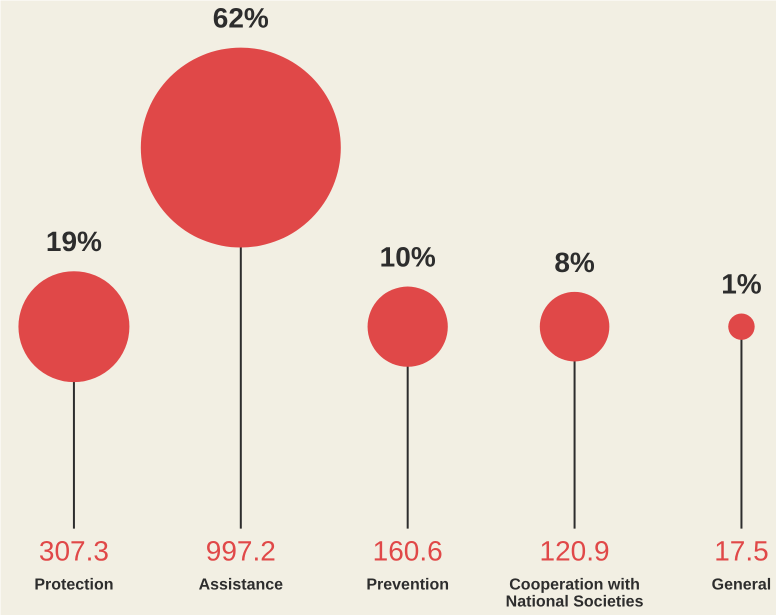  What do you see at coordinates (408, 585) in the screenshot?
I see `x-tick-label: Prevention` at bounding box center [408, 585].